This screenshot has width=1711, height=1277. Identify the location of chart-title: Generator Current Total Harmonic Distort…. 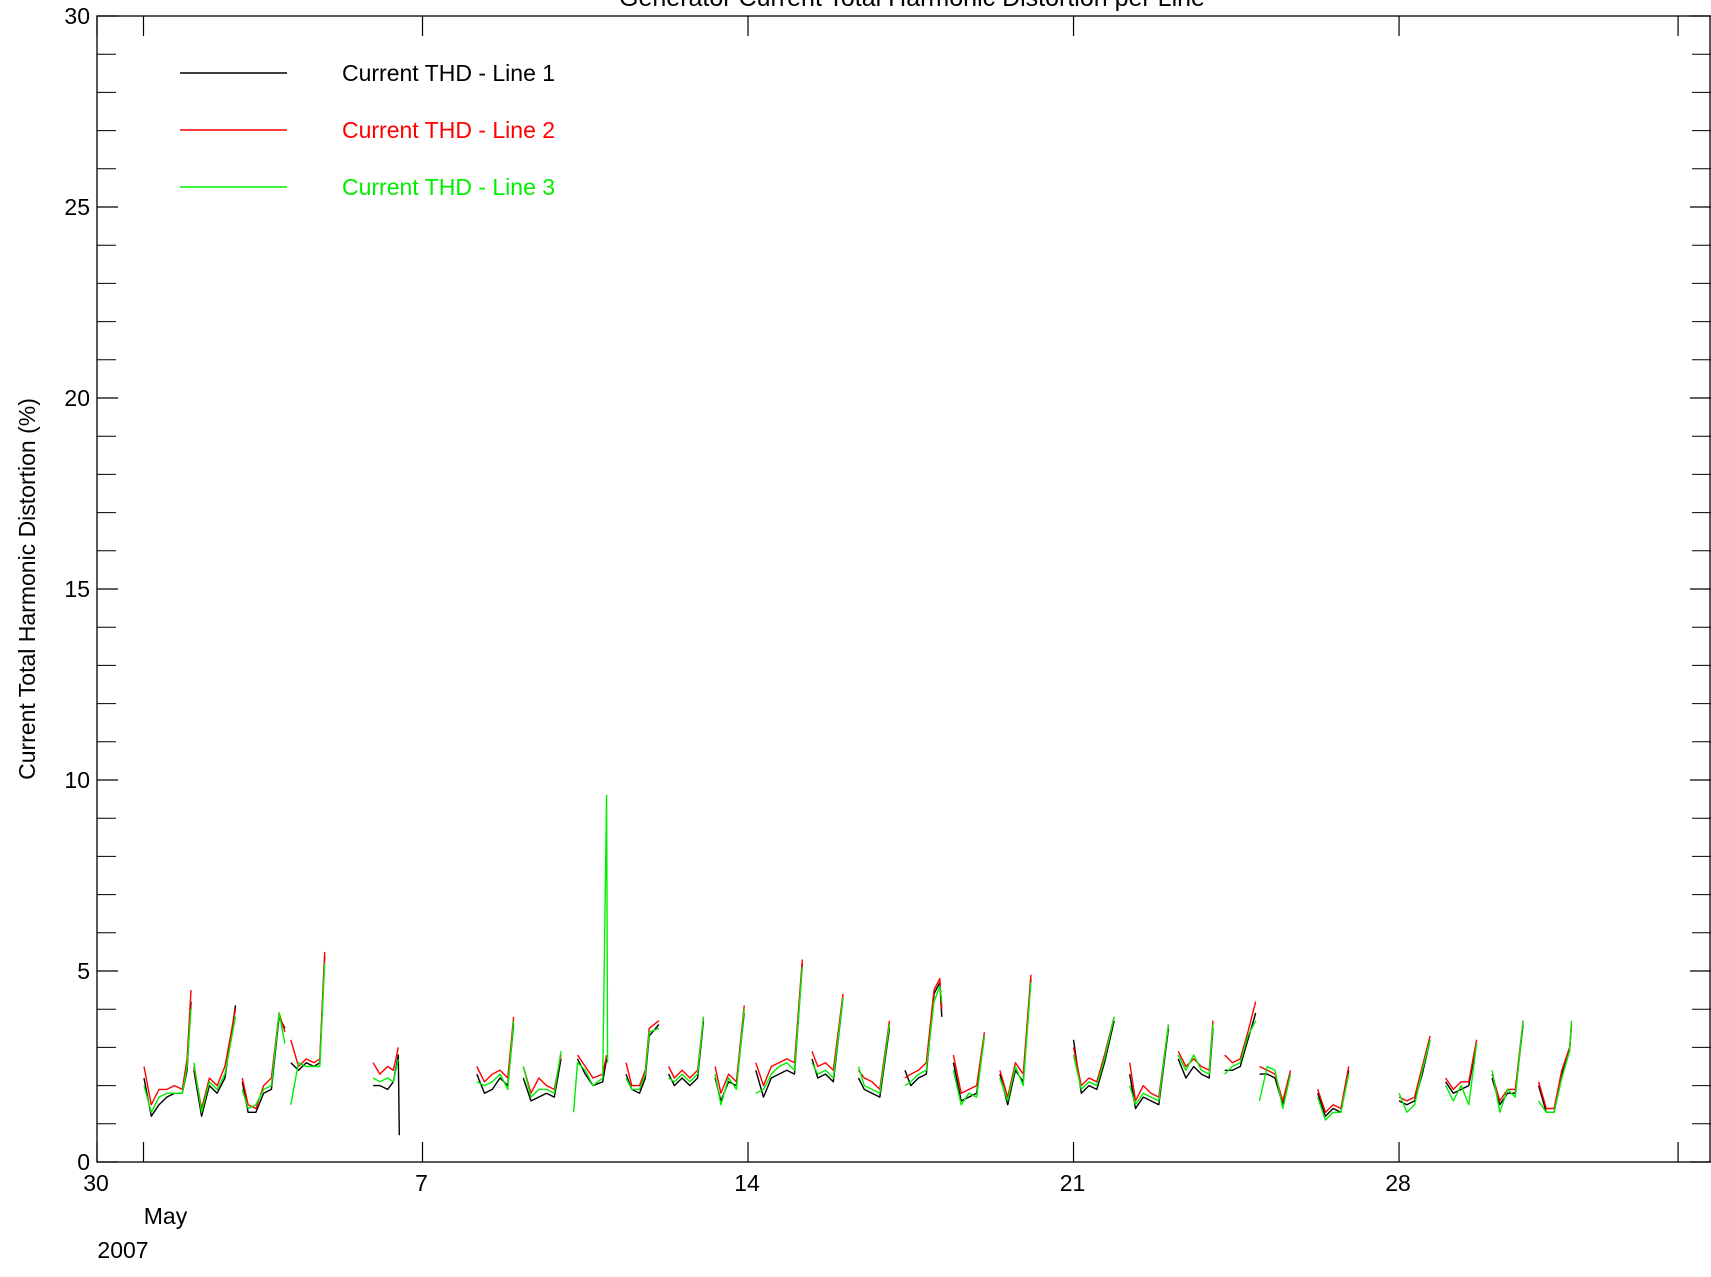
(912, 6).